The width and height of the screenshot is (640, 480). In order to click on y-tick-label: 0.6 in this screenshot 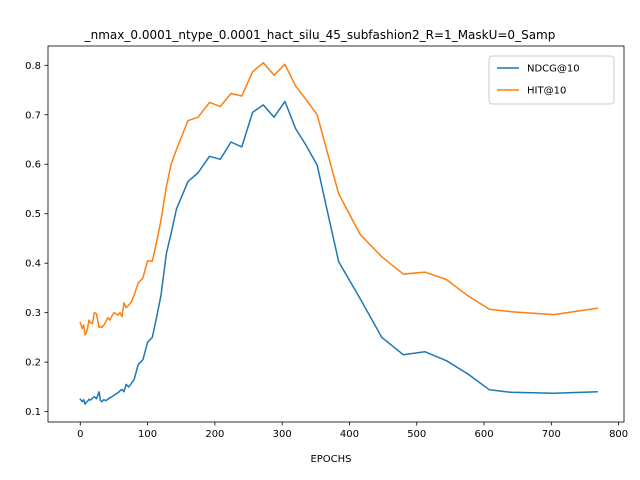, I will do `click(33, 165)`.